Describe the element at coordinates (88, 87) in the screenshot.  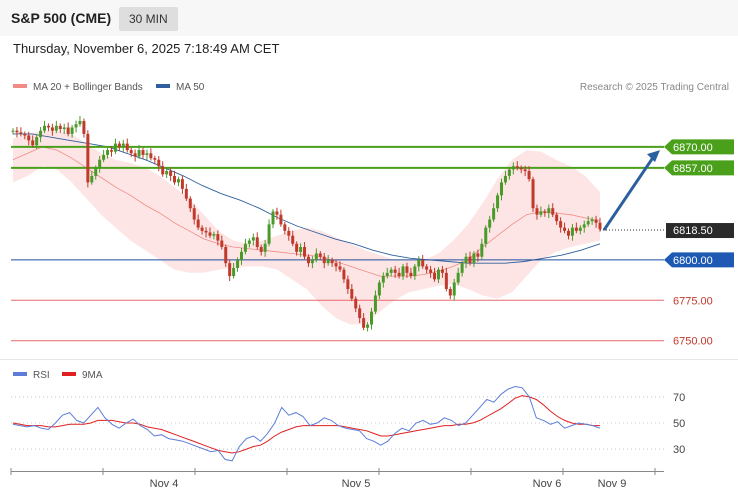
I see `legend-label: MA 20 + Bollinger Bands` at that location.